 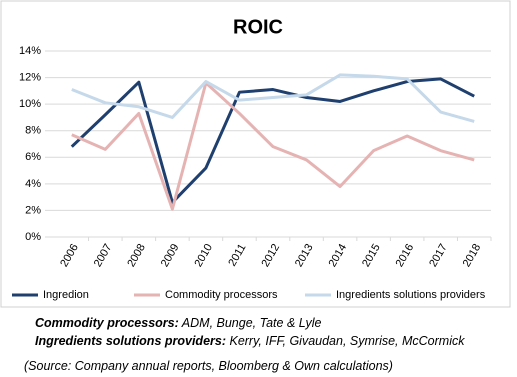 What do you see at coordinates (136, 255) in the screenshot?
I see `x-tick-label: 2008` at bounding box center [136, 255].